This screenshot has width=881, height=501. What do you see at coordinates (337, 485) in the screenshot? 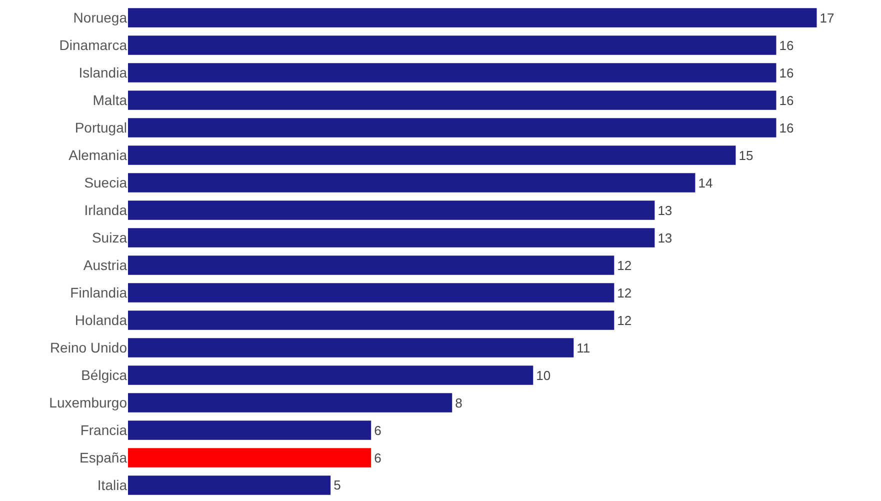
I see `data-label: 5` at bounding box center [337, 485].